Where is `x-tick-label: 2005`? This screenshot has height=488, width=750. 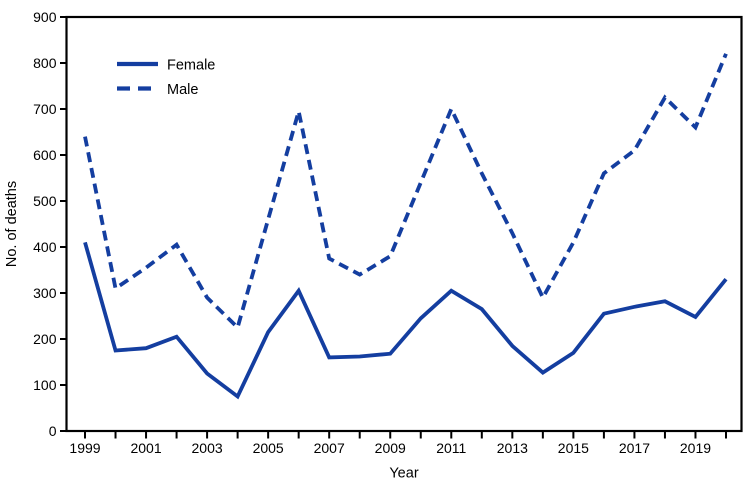
x-tick-label: 2005 is located at coordinates (268, 448).